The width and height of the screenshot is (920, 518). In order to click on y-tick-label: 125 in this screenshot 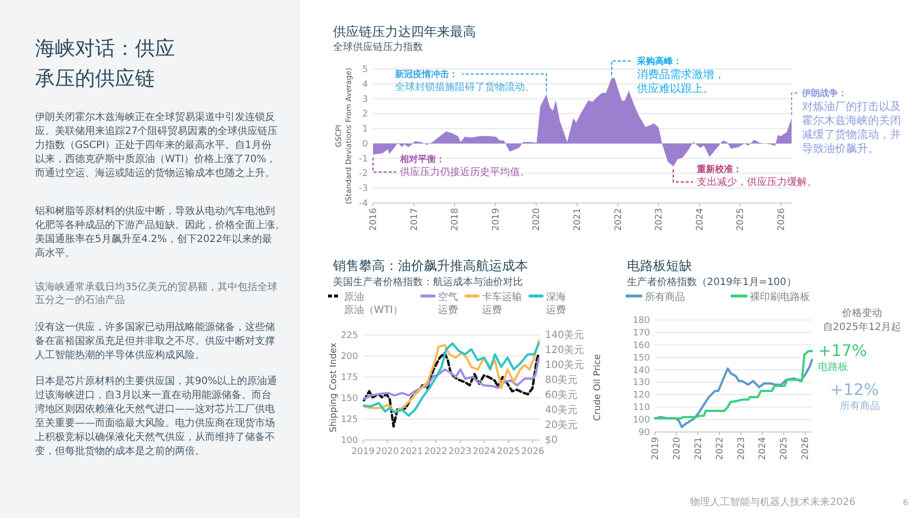, I will do `click(349, 420)`.